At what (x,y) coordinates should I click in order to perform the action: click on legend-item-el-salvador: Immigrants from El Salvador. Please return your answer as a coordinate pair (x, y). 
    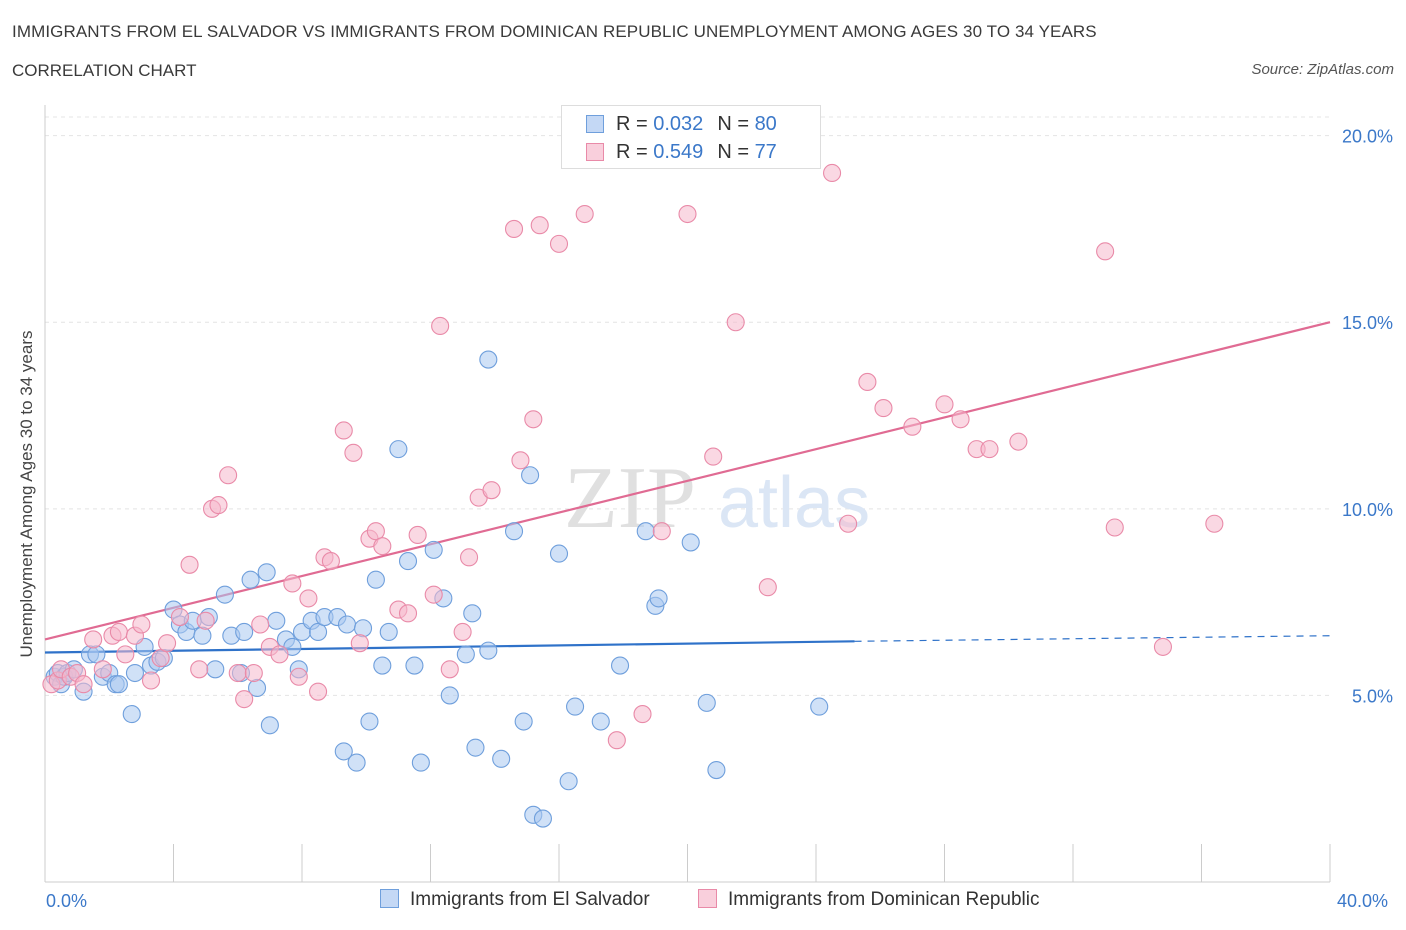
    Looking at the image, I should click on (515, 902).